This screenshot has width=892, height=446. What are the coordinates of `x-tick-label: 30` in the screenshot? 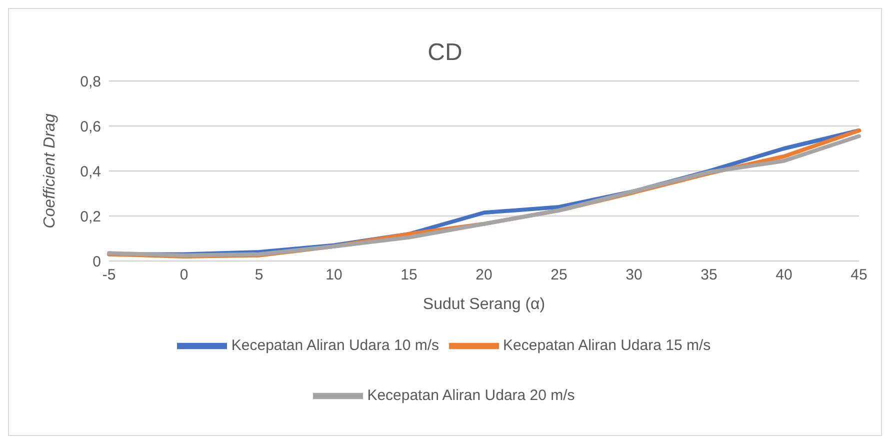 It's located at (634, 275).